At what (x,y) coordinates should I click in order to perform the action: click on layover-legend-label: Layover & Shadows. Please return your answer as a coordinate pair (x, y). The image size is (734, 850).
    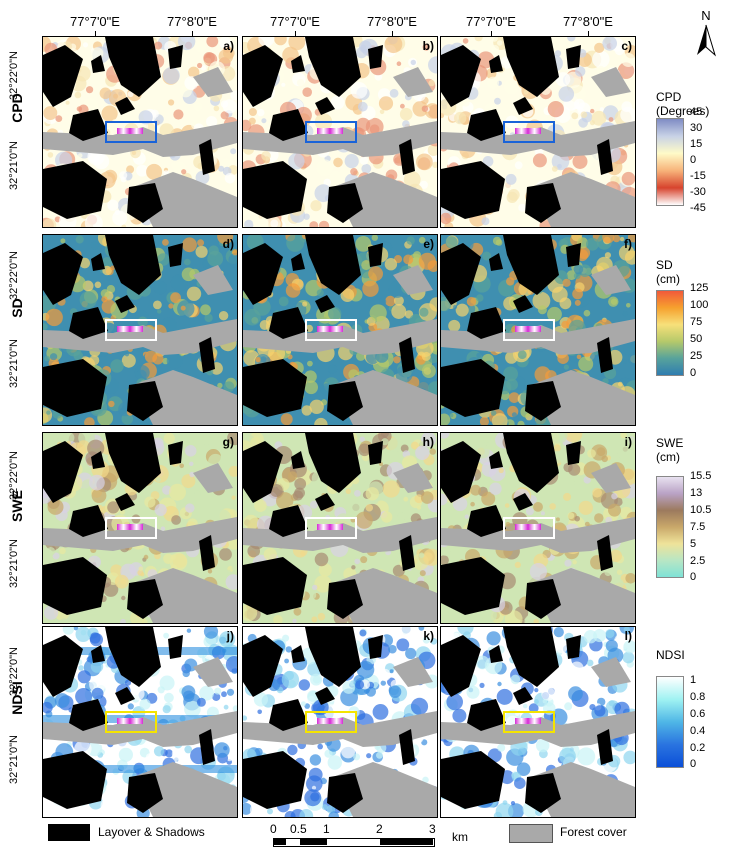
    Looking at the image, I should click on (151, 832).